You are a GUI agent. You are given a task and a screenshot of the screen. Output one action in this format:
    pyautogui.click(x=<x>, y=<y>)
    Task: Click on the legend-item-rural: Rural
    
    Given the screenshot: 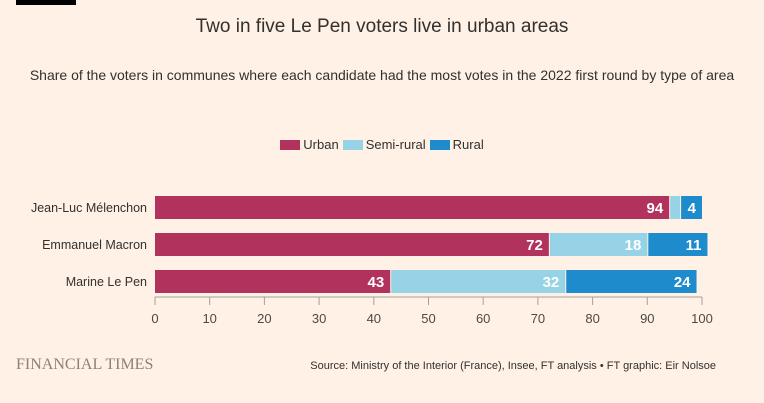 What is the action you would take?
    pyautogui.click(x=456, y=144)
    